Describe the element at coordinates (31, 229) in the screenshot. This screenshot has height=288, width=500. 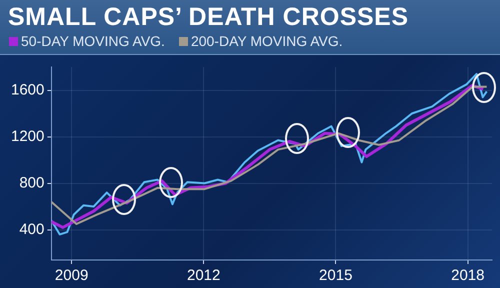
I see `y-tick-label: 400` at that location.